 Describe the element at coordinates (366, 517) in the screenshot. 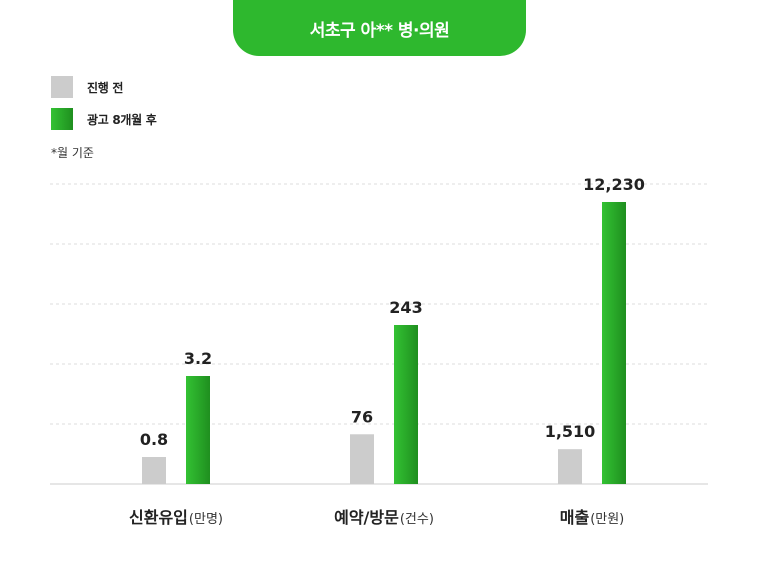

I see `category-name-1: 예약/방문` at that location.